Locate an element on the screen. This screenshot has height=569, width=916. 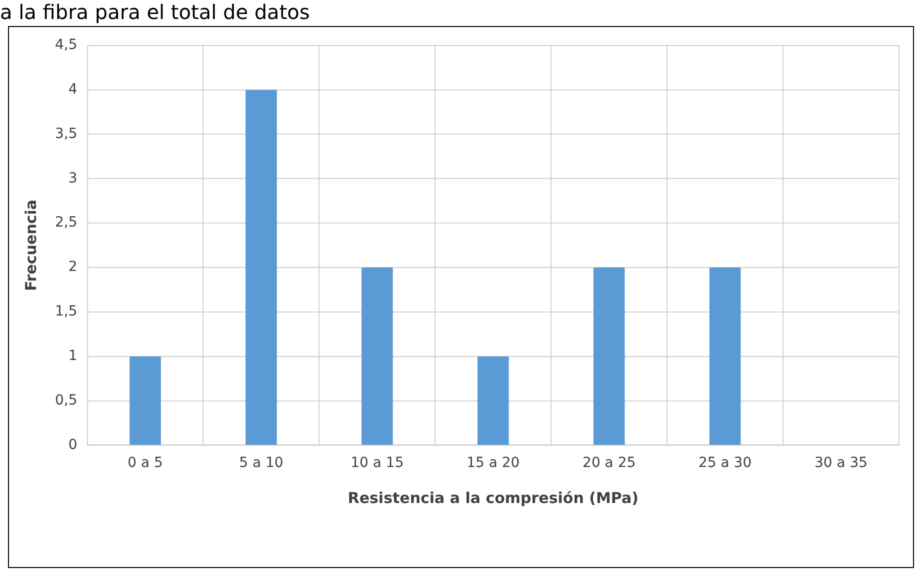
y-tick-label: 3 is located at coordinates (73, 178).